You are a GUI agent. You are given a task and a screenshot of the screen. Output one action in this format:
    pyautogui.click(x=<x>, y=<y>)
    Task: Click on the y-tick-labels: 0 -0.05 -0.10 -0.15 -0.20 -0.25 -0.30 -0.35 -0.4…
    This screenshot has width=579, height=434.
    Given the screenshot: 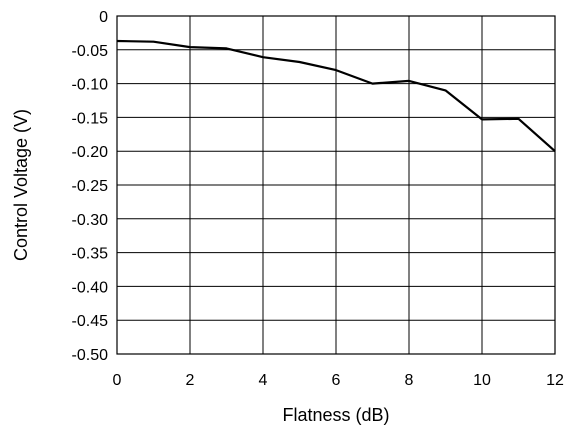 What is the action you would take?
    pyautogui.click(x=90, y=186)
    